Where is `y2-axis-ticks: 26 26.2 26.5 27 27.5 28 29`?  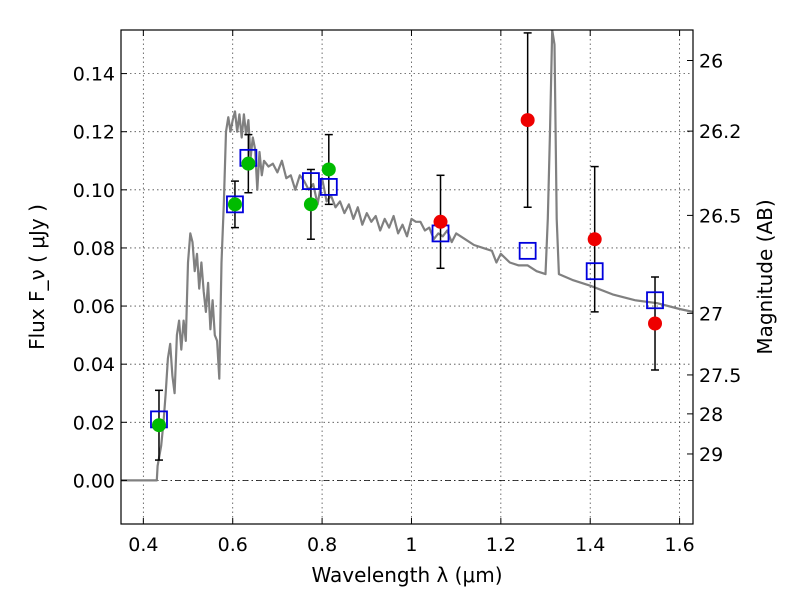
y2-axis-ticks: 26 26.2 26.5 27 27.5 28 29 is located at coordinates (714, 258).